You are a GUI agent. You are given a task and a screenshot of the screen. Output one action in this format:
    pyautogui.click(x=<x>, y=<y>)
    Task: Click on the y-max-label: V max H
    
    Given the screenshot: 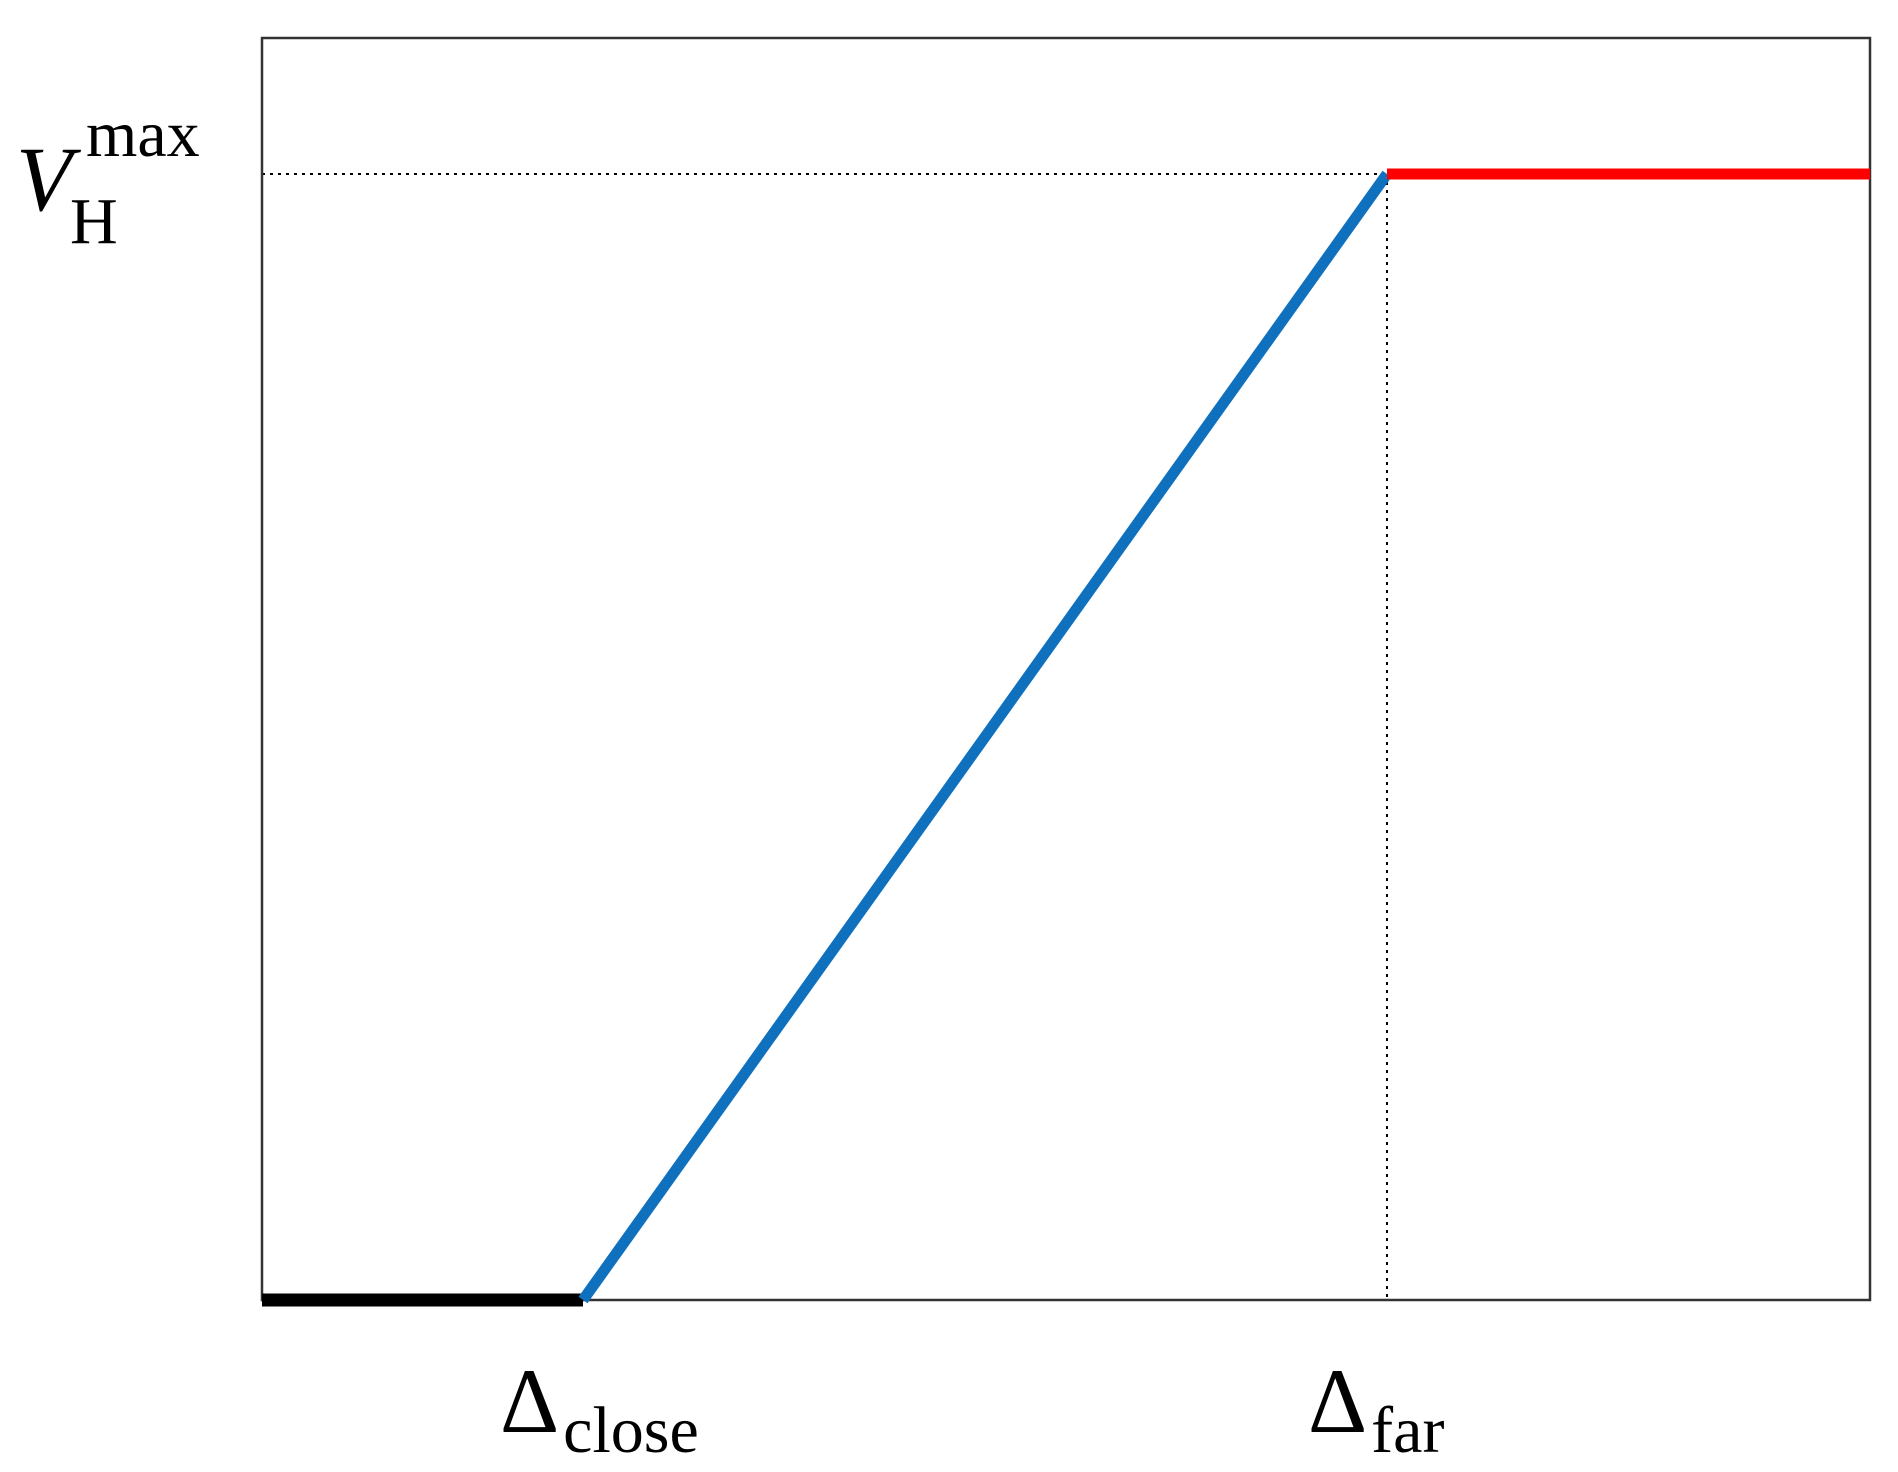 What is the action you would take?
    pyautogui.click(x=110, y=178)
    